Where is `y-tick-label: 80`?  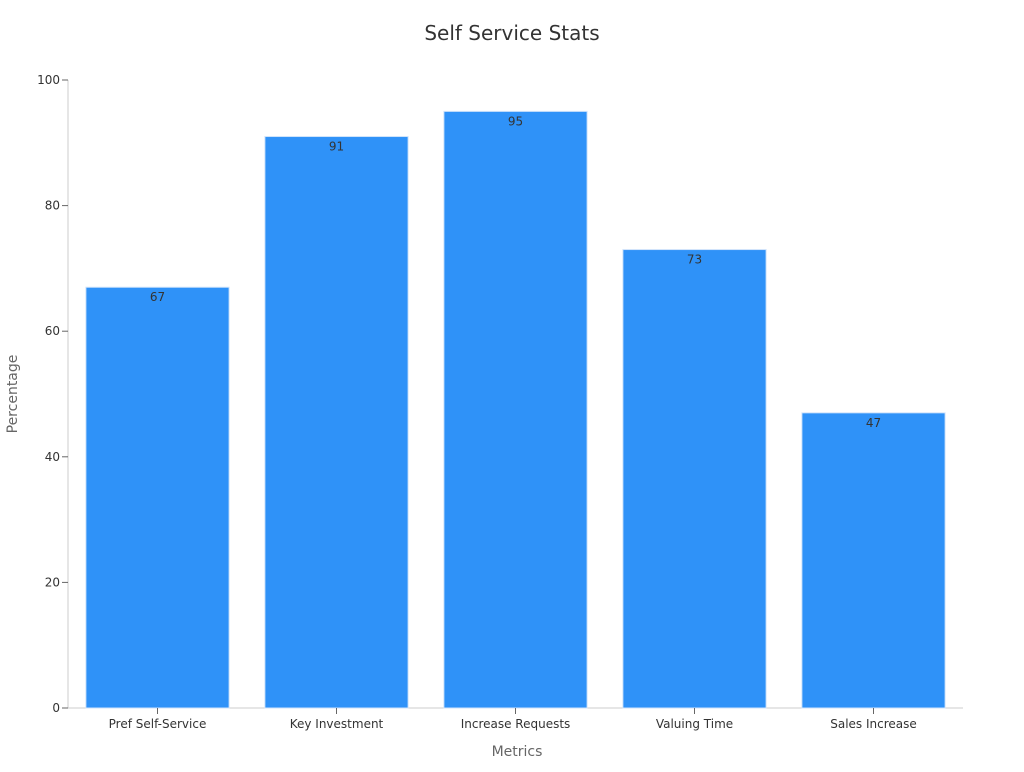
y-tick-label: 80 is located at coordinates (52, 206).